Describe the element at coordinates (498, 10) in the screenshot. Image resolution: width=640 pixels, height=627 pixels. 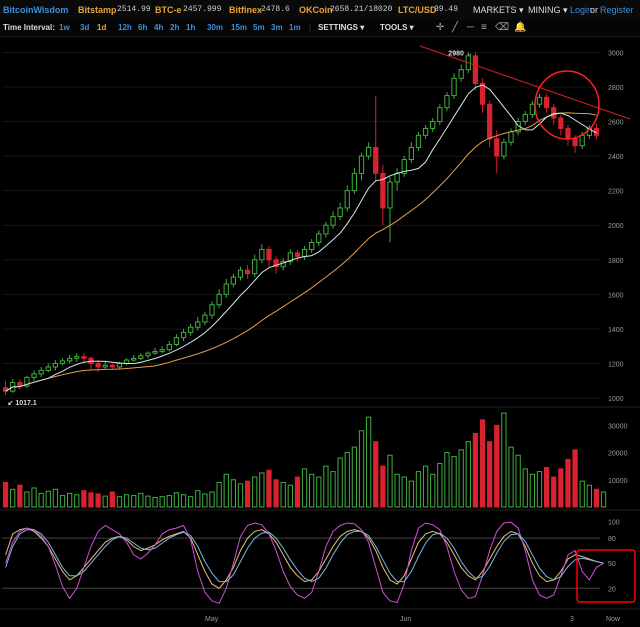
I see `markets-menu: MARKETS ▾` at that location.